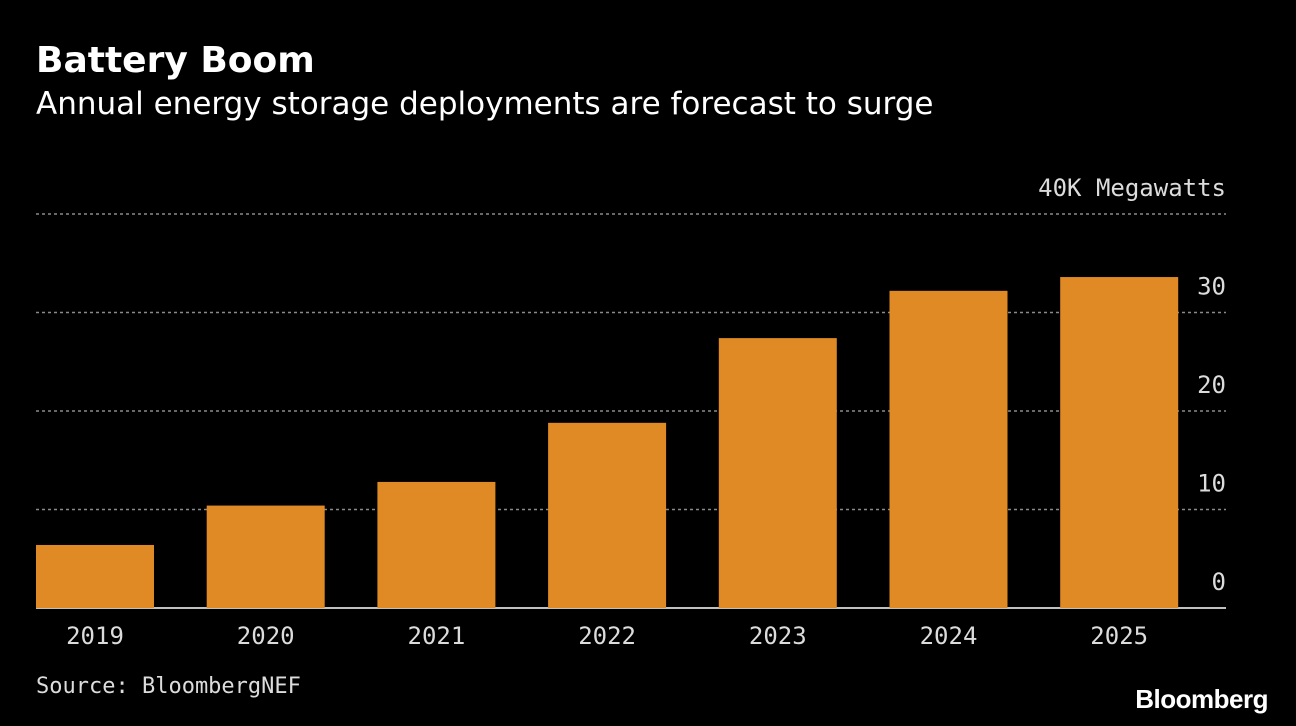  What do you see at coordinates (777, 473) in the screenshot?
I see `bar-2023` at bounding box center [777, 473].